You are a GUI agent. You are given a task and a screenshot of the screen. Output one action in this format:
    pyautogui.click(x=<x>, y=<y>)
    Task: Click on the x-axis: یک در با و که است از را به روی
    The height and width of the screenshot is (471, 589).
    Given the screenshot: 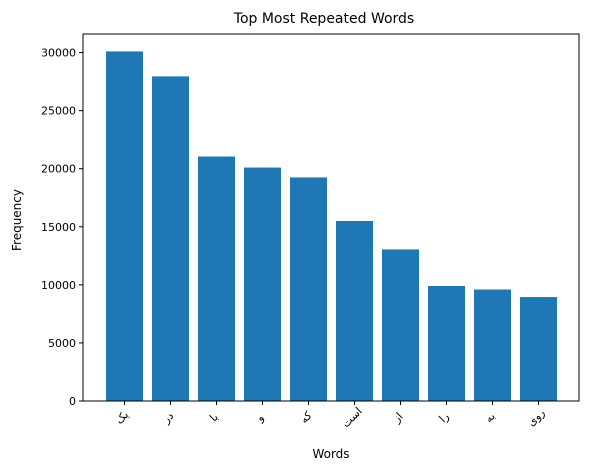 What is the action you would take?
    pyautogui.click(x=330, y=416)
    